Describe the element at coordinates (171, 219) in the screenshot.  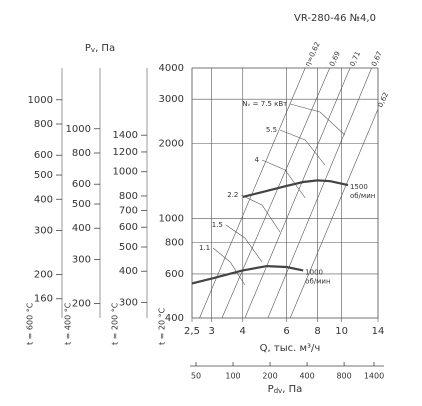
I see `y-tick-label: 1000` at that location.